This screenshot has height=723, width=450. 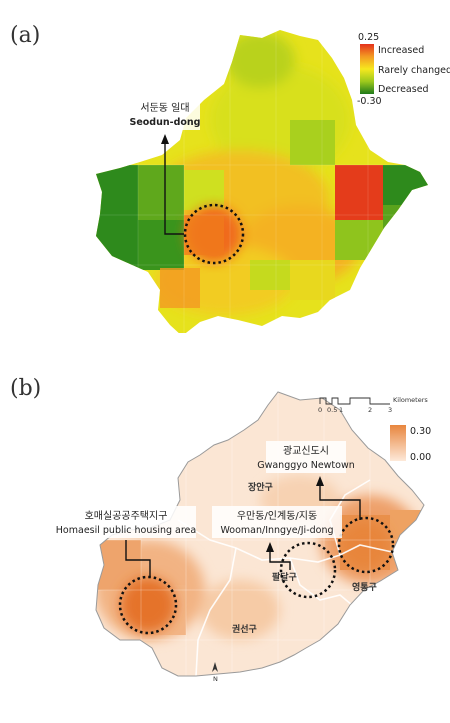 What do you see at coordinates (25, 388) in the screenshot?
I see `panel-b-label: (b)` at bounding box center [25, 388].